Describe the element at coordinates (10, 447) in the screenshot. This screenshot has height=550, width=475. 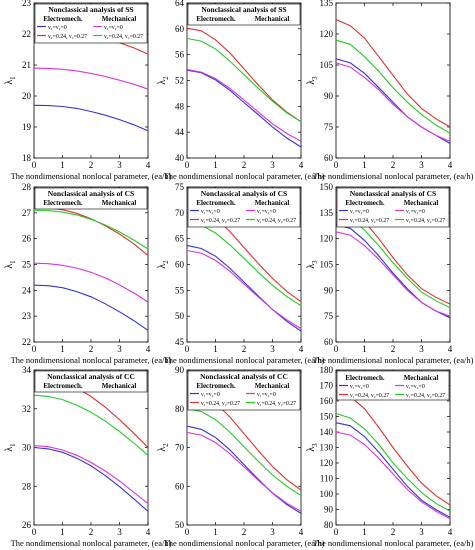
I see `y-axis-label: λ1` at that location.